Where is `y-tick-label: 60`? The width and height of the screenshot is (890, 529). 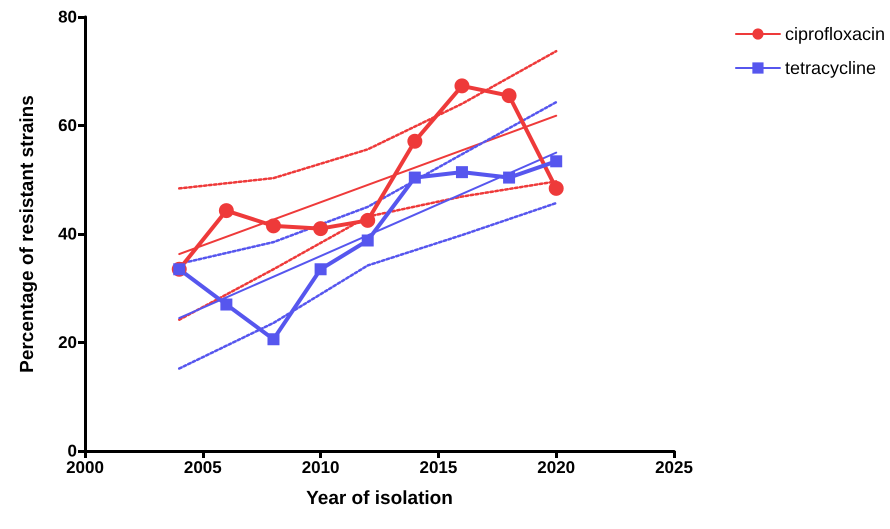 y-tick-label: 60 is located at coordinates (67, 125).